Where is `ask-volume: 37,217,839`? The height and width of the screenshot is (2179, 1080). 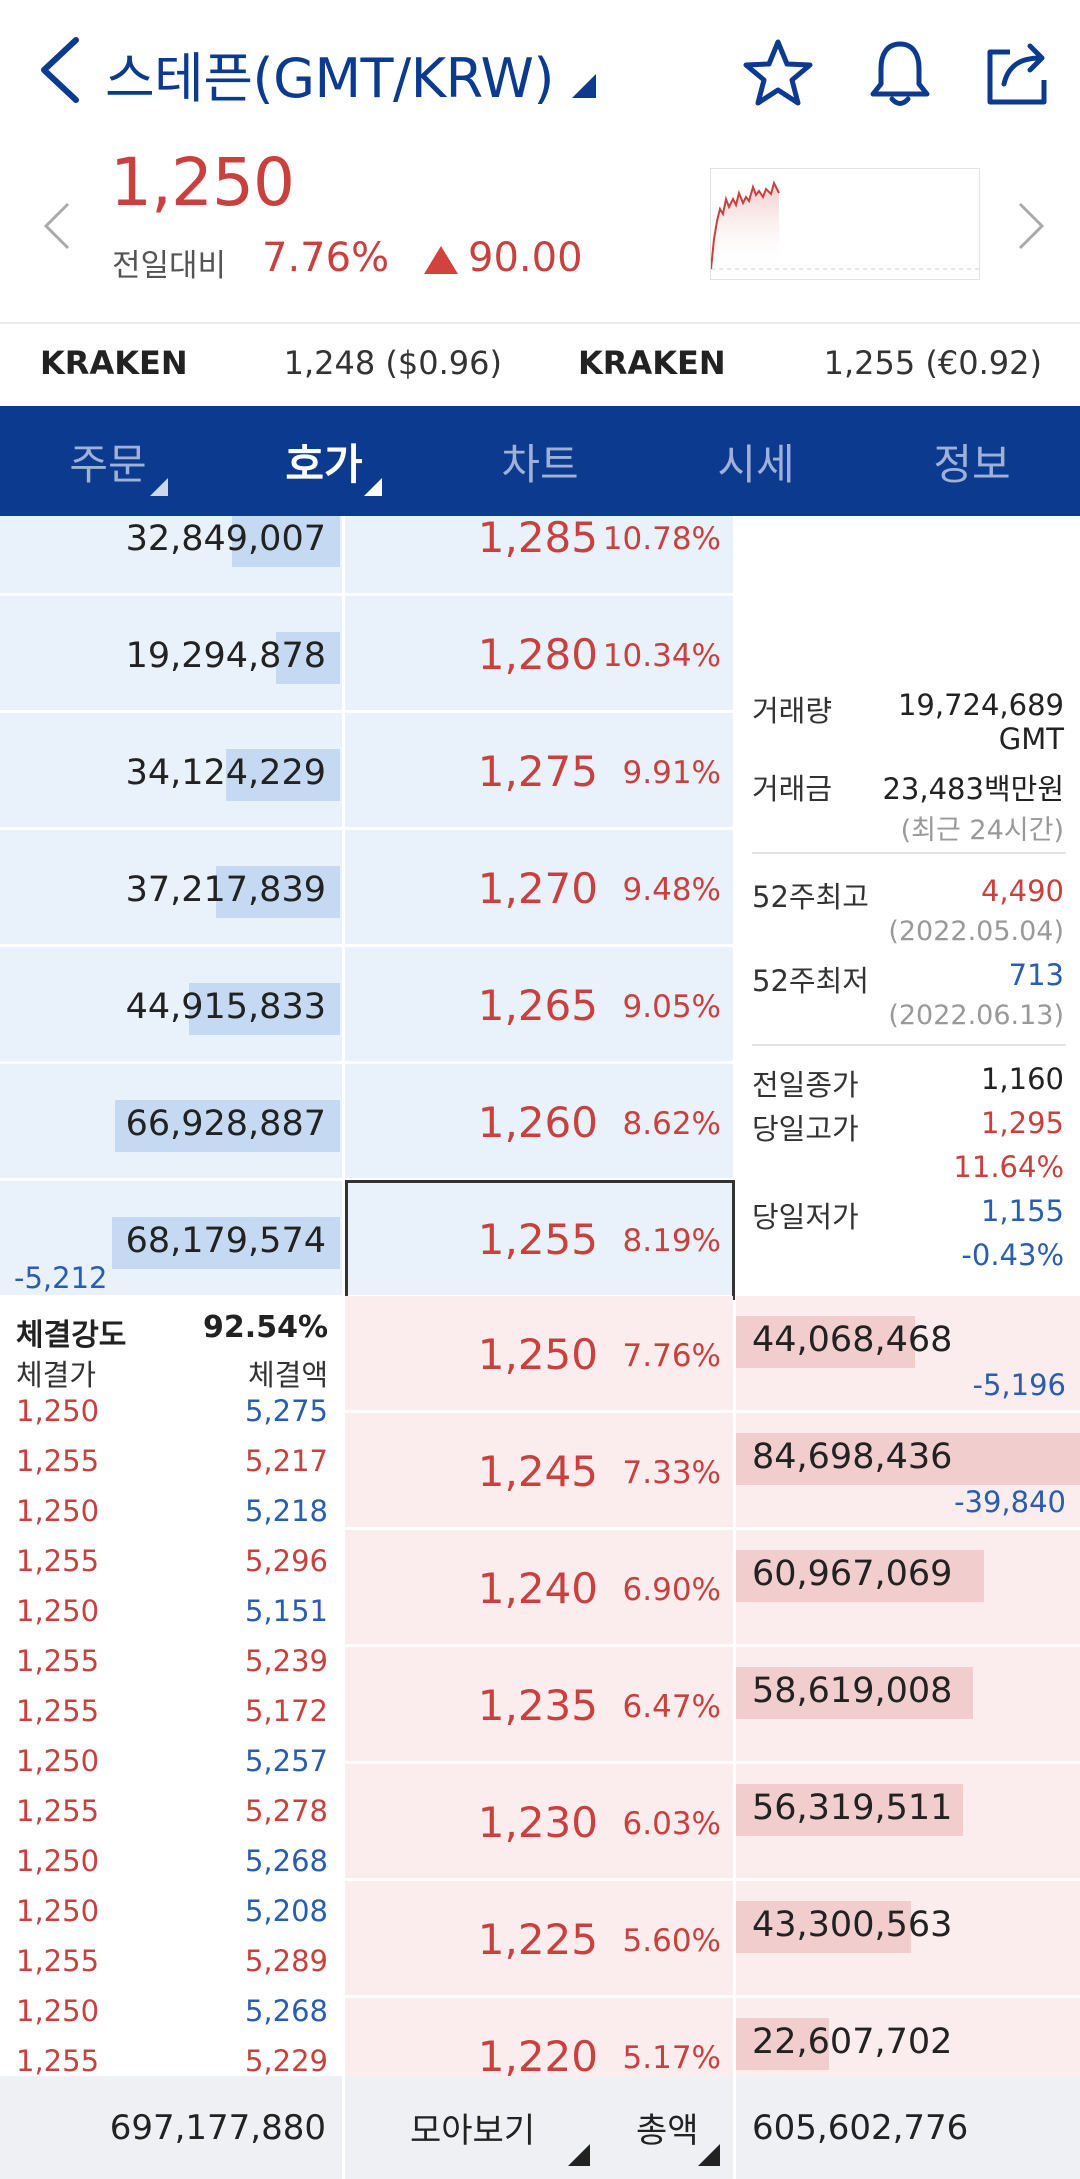 ask-volume: 37,217,839 is located at coordinates (225, 890).